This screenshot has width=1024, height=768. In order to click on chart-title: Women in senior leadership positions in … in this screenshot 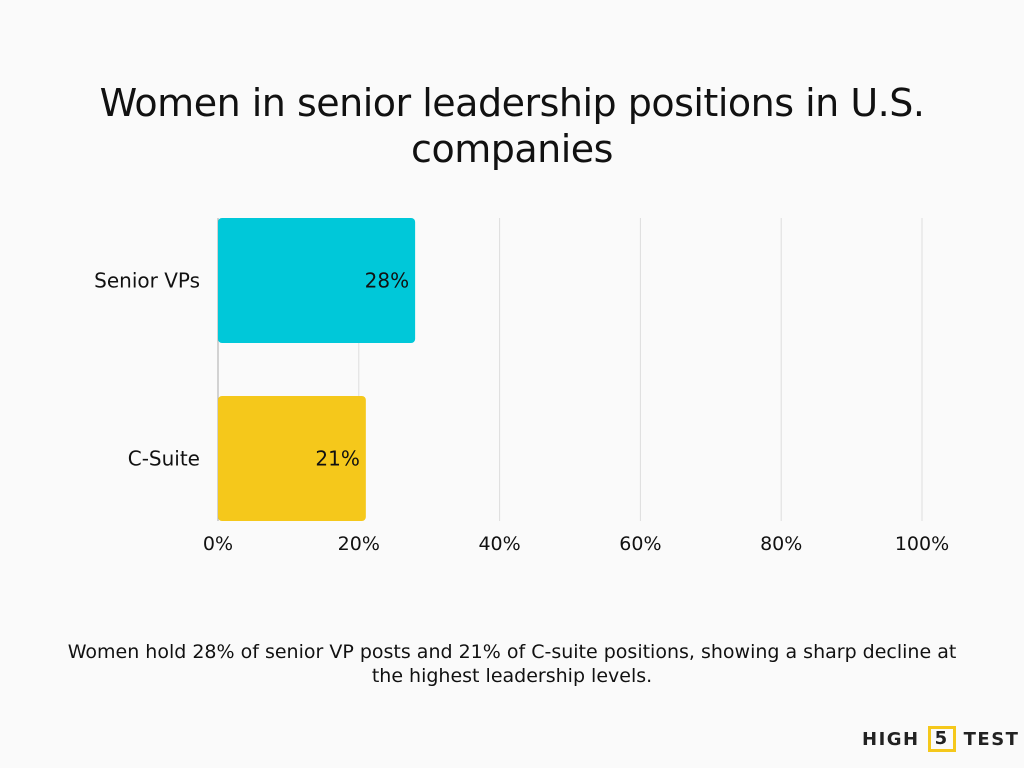, I will do `click(512, 126)`.